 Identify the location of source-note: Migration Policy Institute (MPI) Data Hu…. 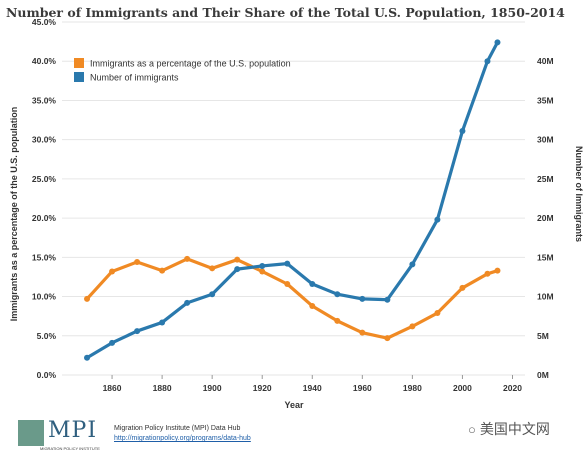
(182, 434).